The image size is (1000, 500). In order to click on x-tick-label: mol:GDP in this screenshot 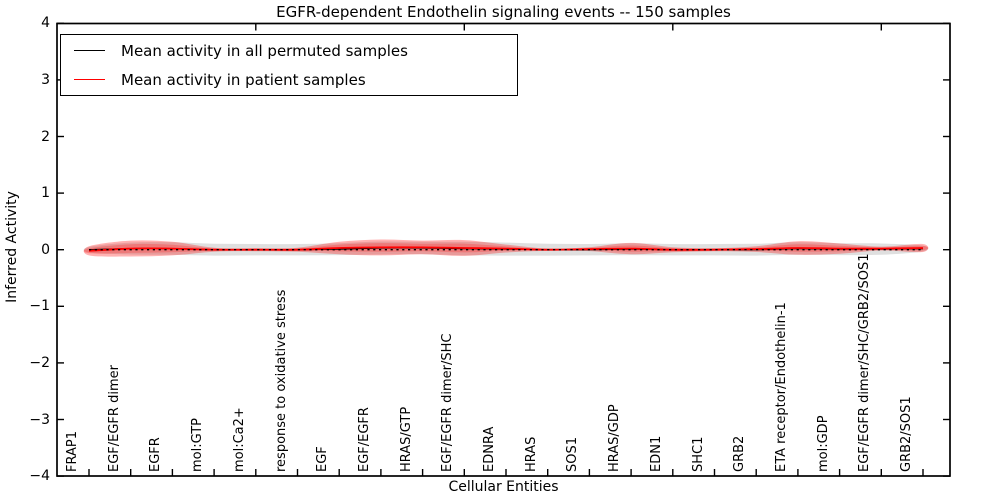, I will do `click(823, 443)`.